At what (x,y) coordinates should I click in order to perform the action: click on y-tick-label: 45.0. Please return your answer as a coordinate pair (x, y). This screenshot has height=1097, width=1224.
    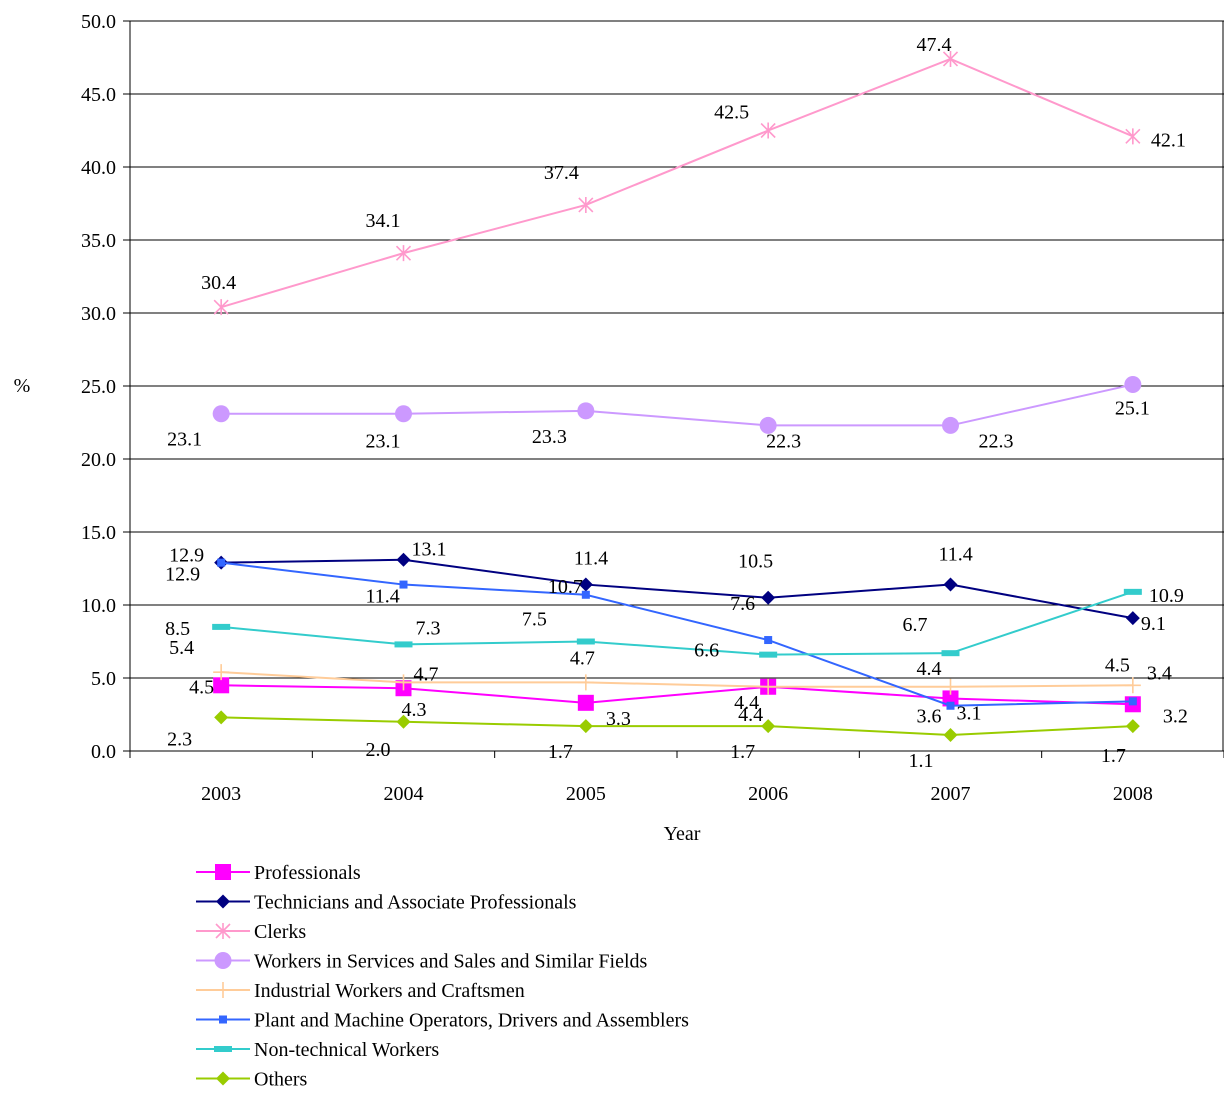
    Looking at the image, I should click on (98, 95).